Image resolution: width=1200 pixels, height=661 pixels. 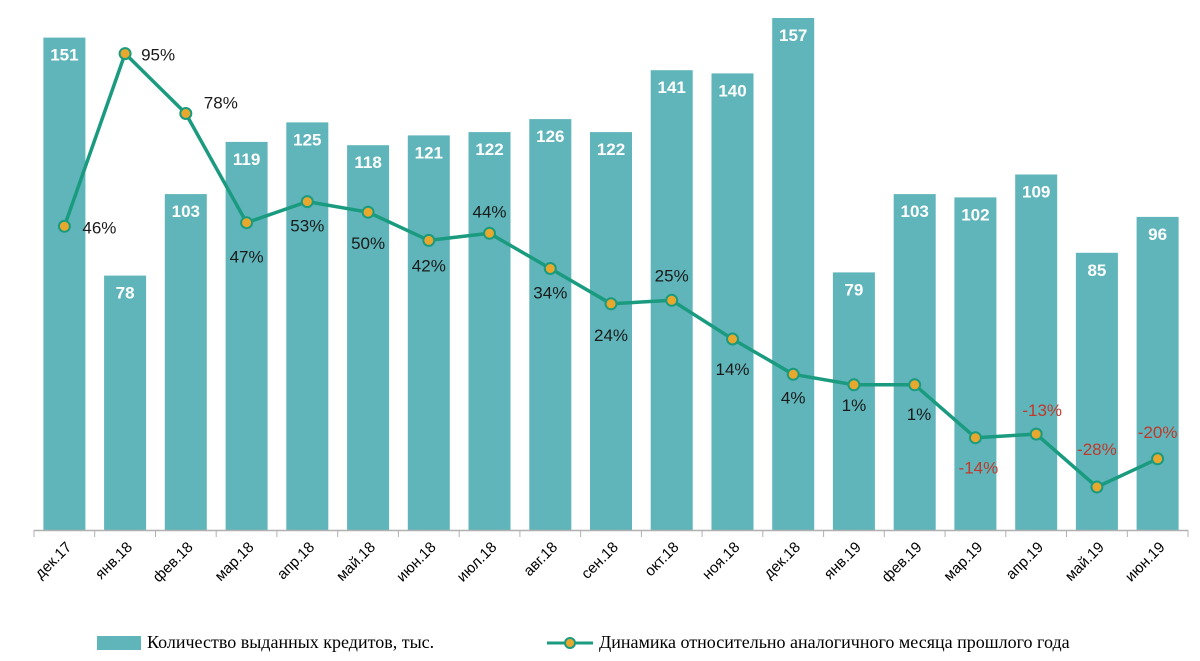 What do you see at coordinates (1096, 270) in the screenshot?
I see `bar-label-май.19: 85` at bounding box center [1096, 270].